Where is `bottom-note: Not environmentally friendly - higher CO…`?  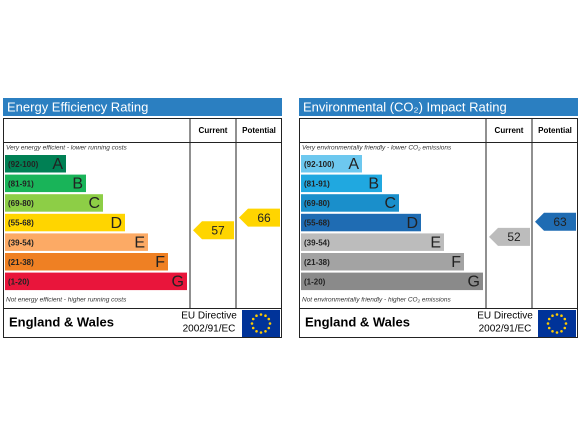
bottom-note: Not environmentally friendly - higher CO… is located at coordinates (377, 300).